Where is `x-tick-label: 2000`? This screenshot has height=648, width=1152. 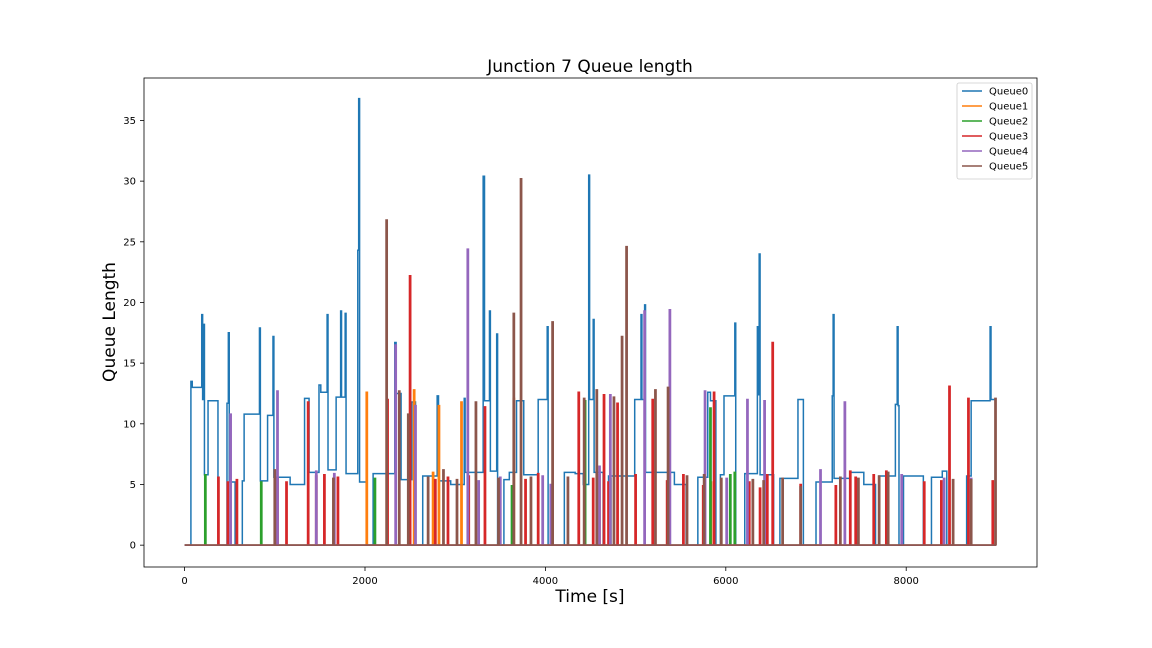
x-tick-label: 2000 is located at coordinates (364, 581).